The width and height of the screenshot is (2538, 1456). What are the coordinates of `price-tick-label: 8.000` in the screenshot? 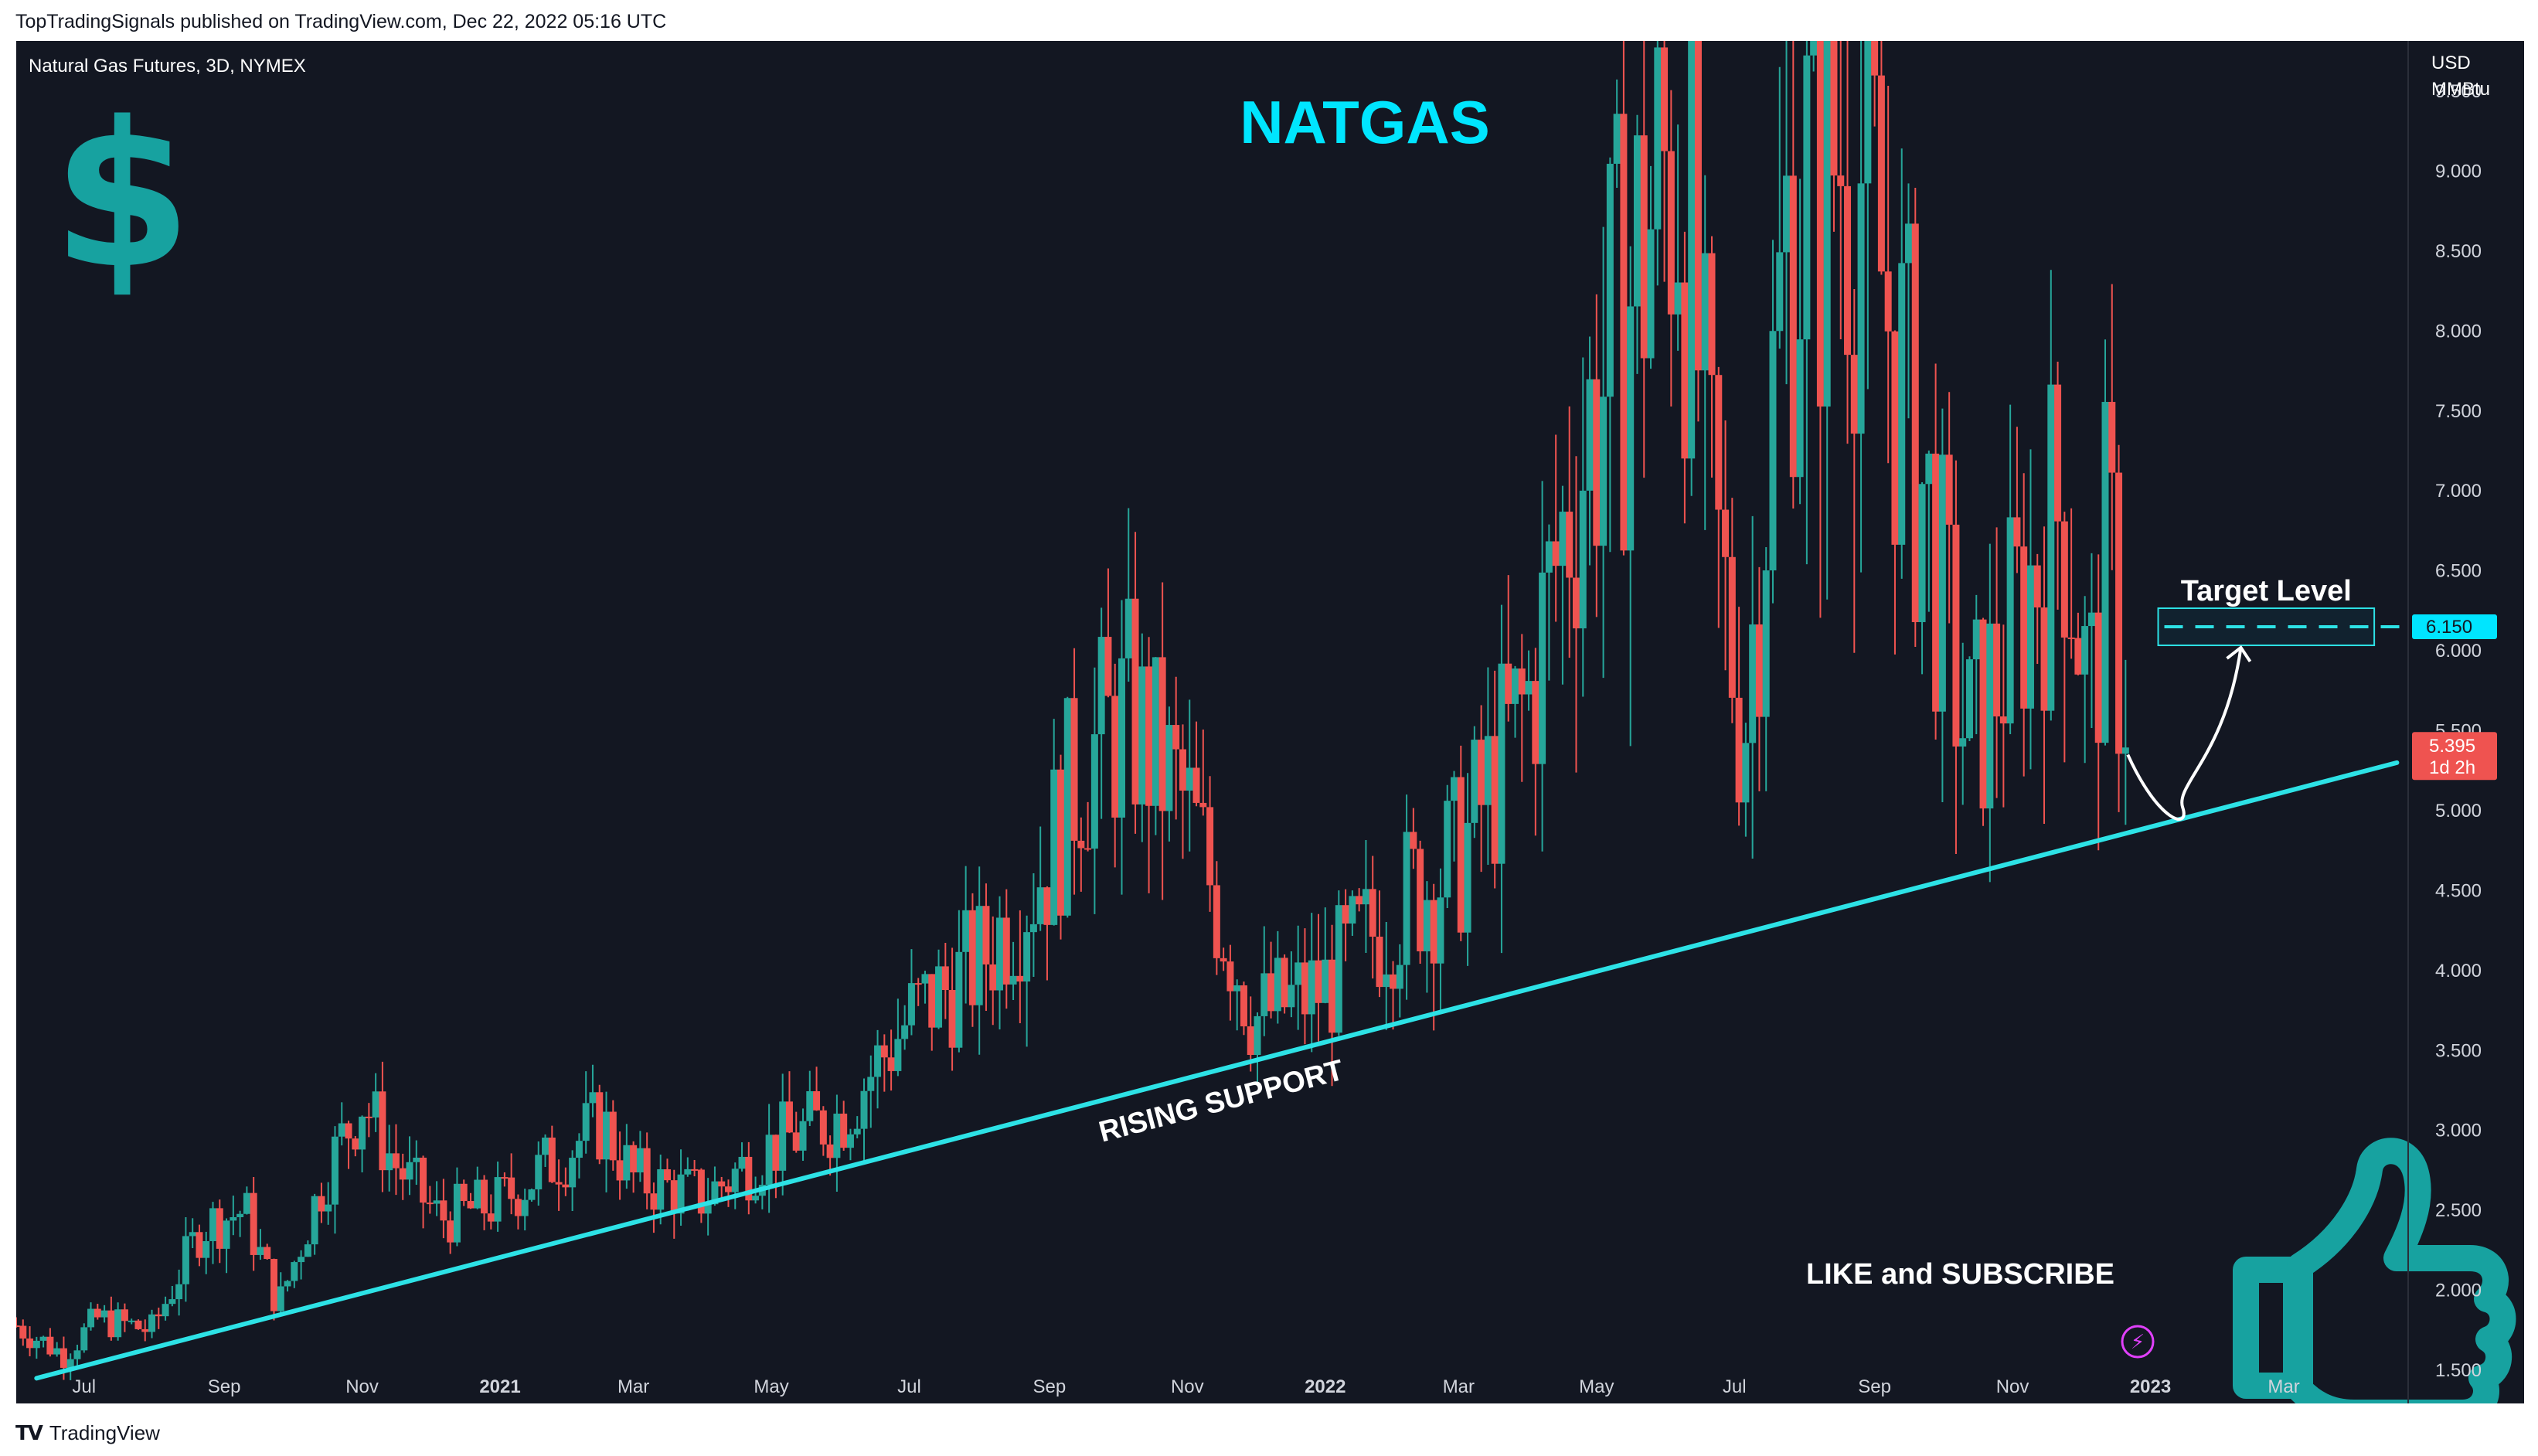 It's located at (2459, 332).